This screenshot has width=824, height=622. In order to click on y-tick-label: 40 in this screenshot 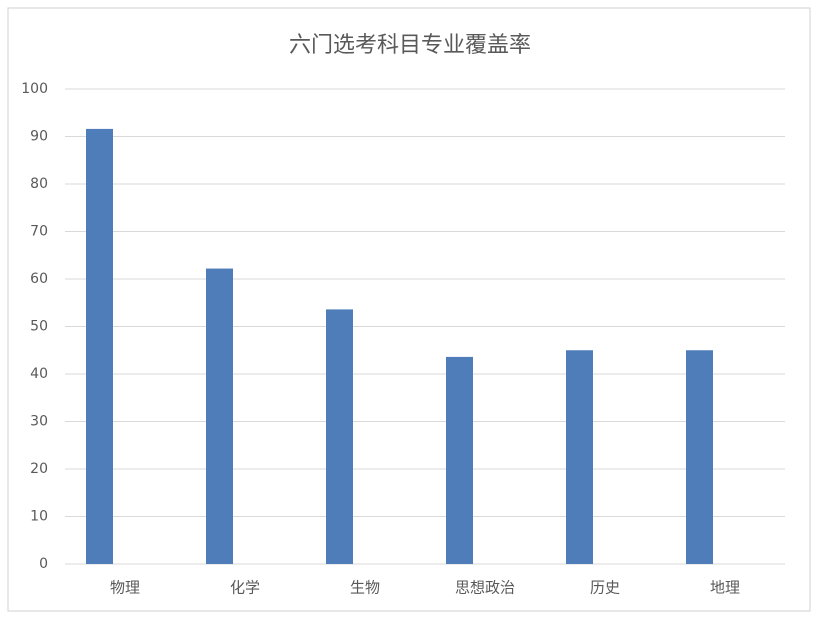, I will do `click(39, 374)`.